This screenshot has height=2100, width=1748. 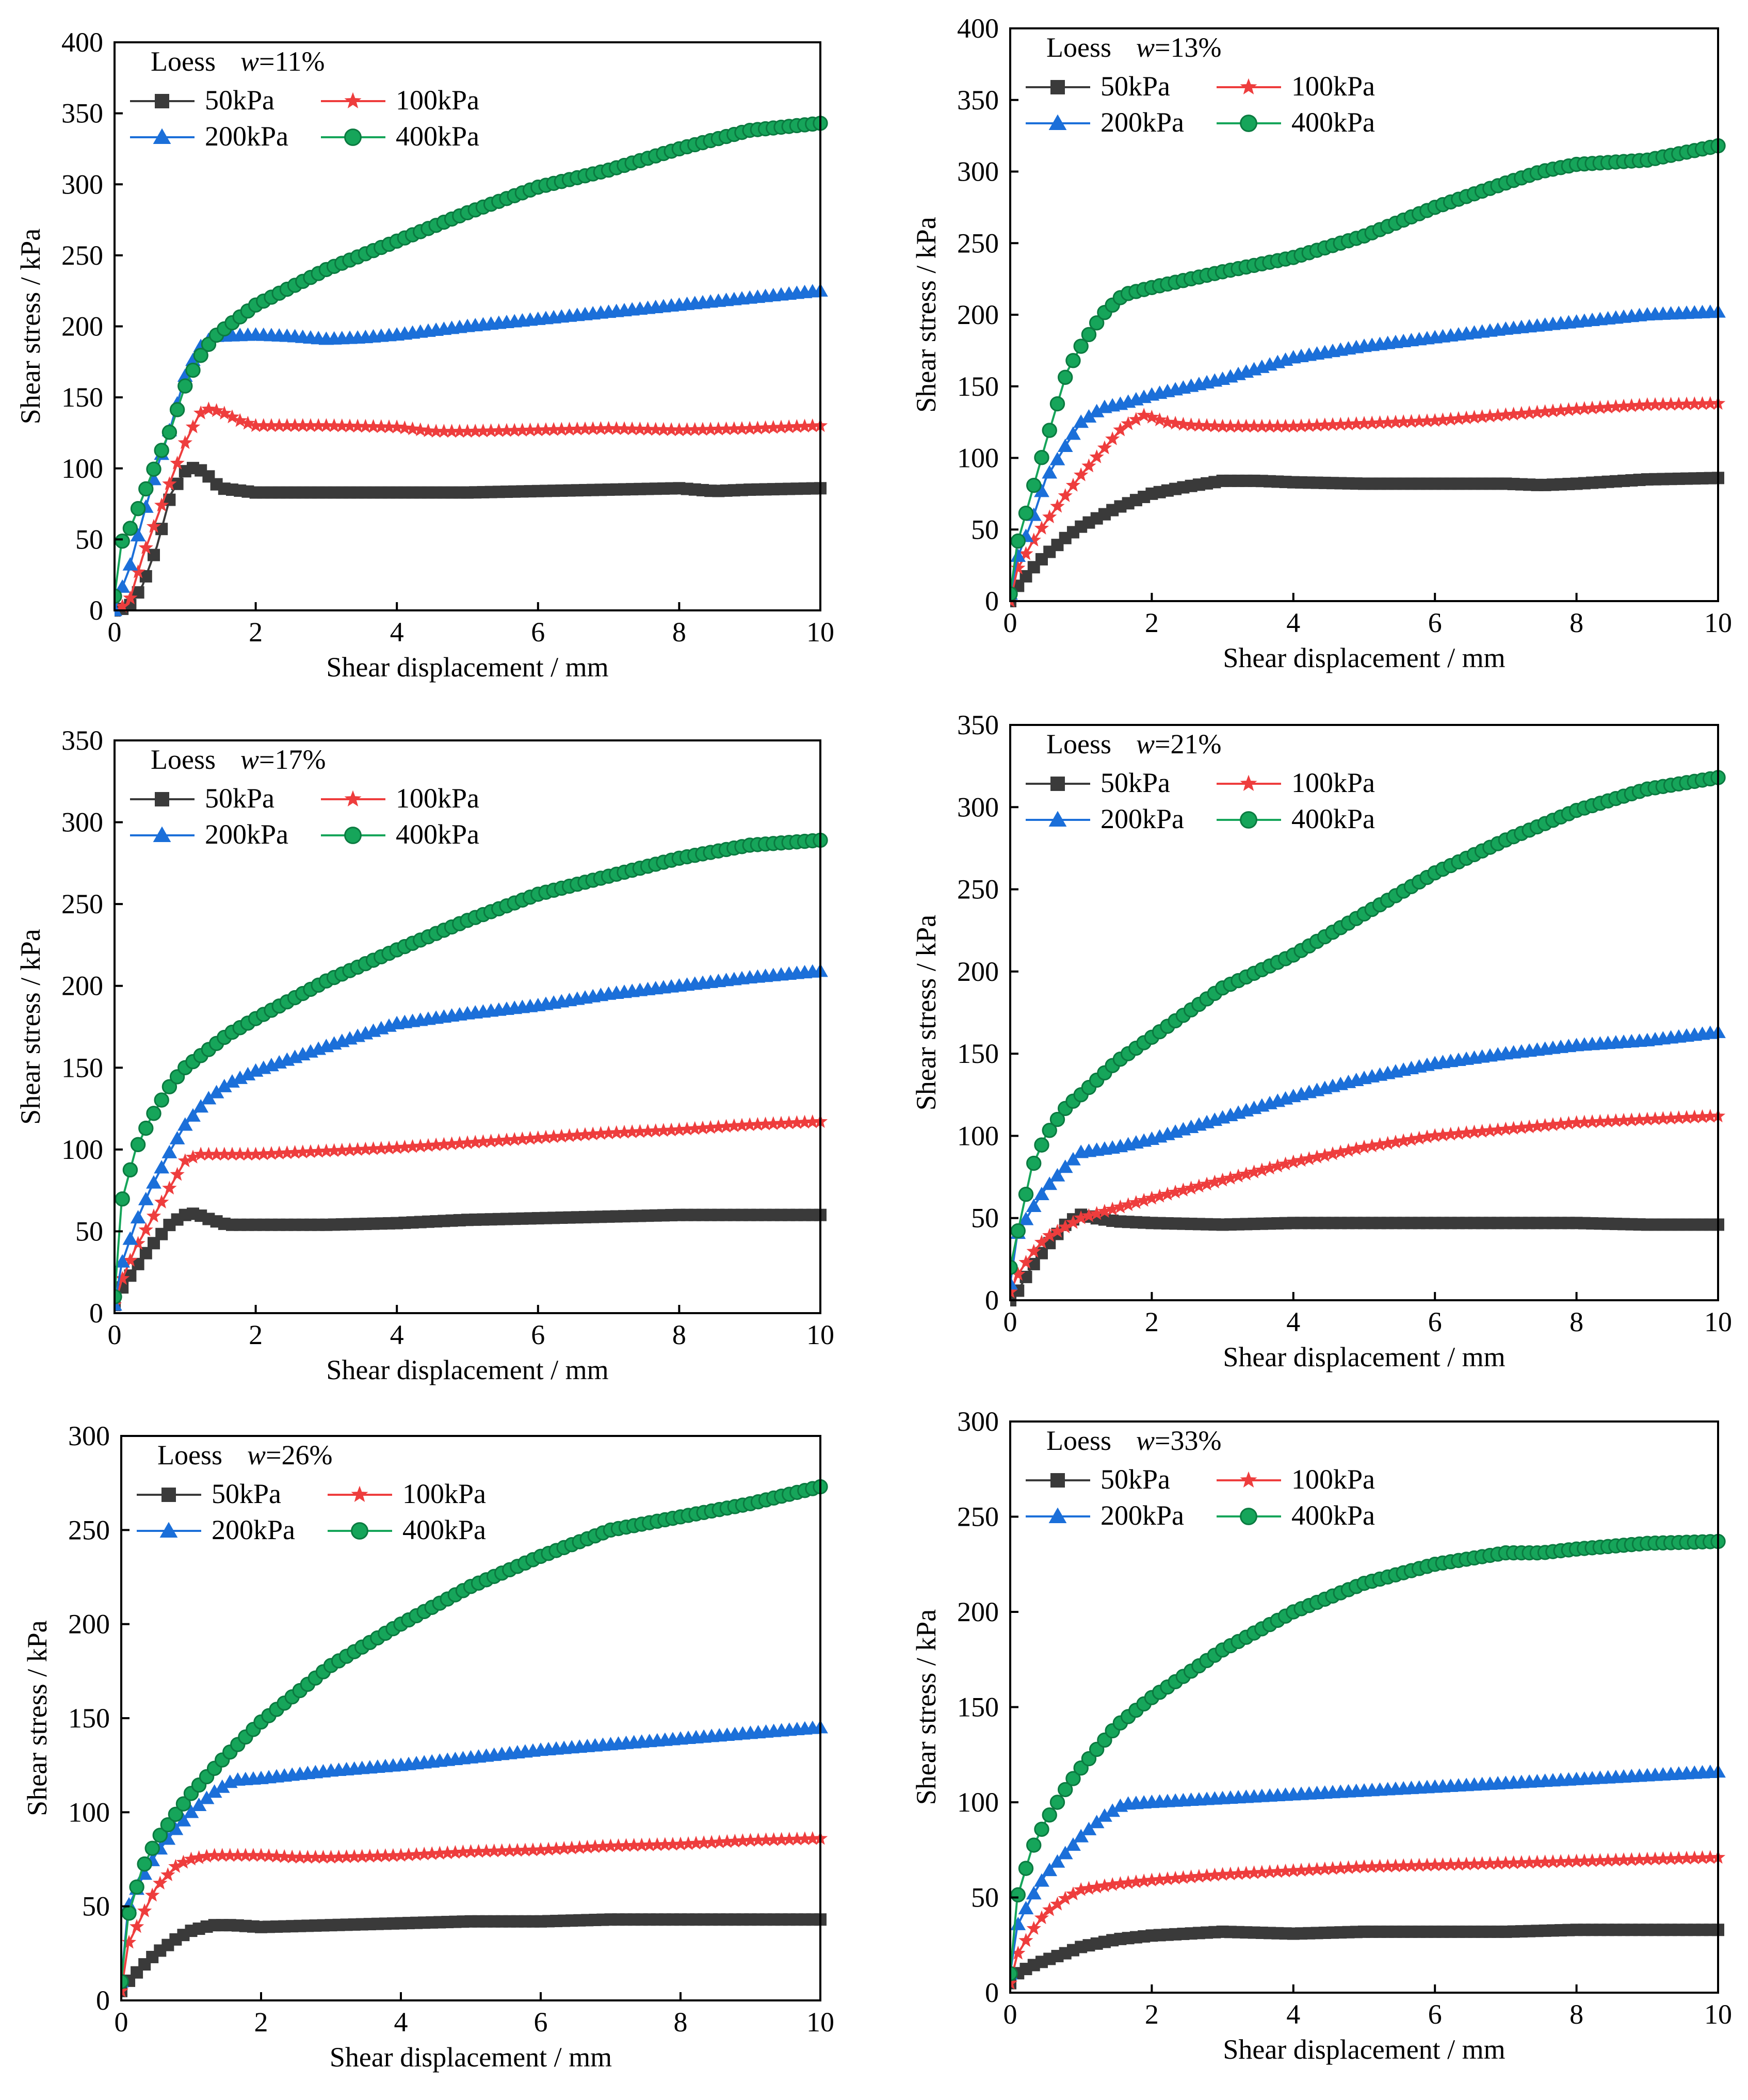 What do you see at coordinates (1293, 623) in the screenshot?
I see `x-tick-label: 4` at bounding box center [1293, 623].